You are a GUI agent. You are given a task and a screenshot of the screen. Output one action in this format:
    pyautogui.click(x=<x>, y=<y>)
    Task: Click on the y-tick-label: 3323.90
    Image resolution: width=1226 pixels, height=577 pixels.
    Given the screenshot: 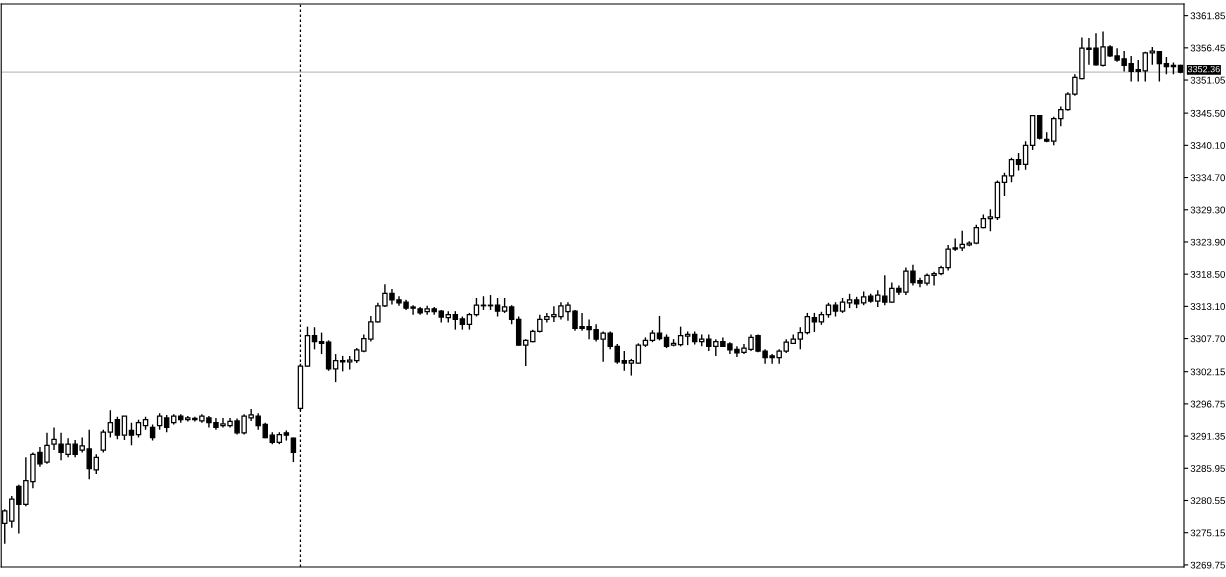 What is the action you would take?
    pyautogui.click(x=1208, y=242)
    